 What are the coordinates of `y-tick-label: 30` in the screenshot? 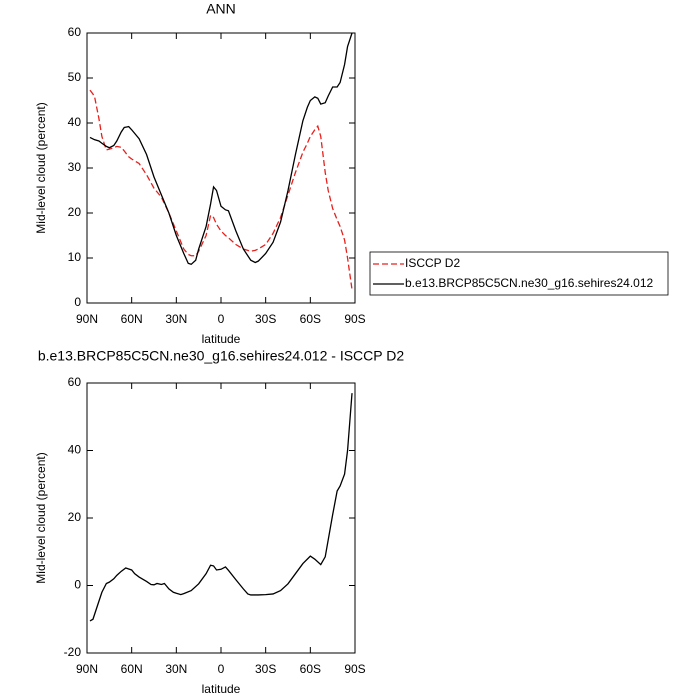 It's located at (75, 167).